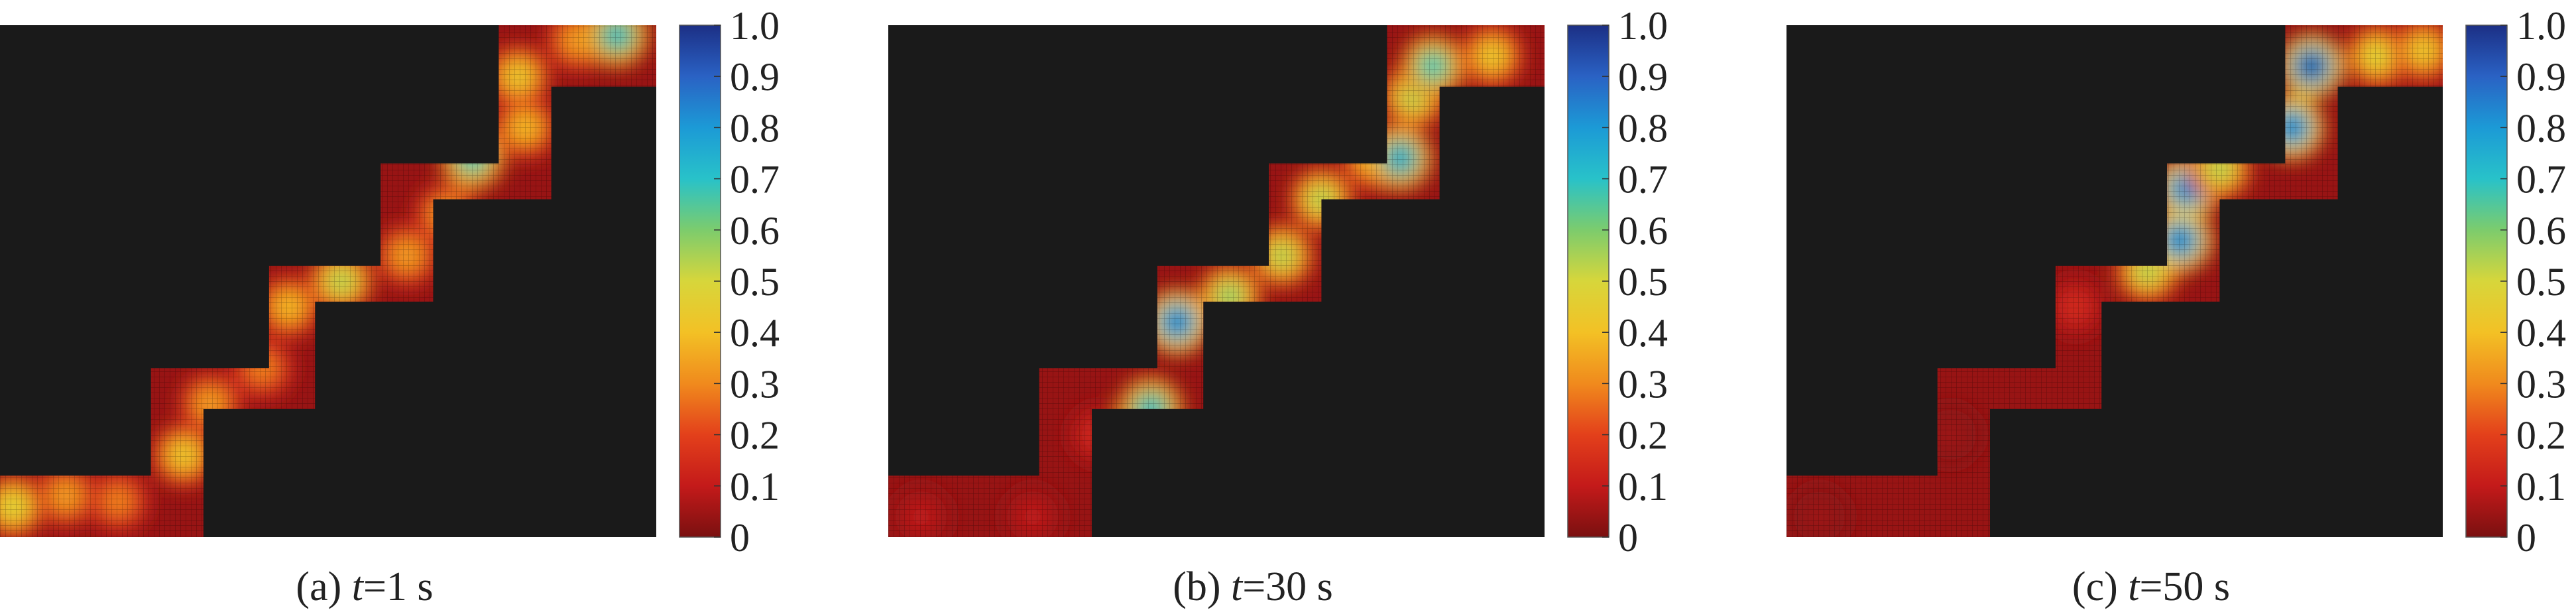  I want to click on caption-a: (a) t=1 s, so click(365, 587).